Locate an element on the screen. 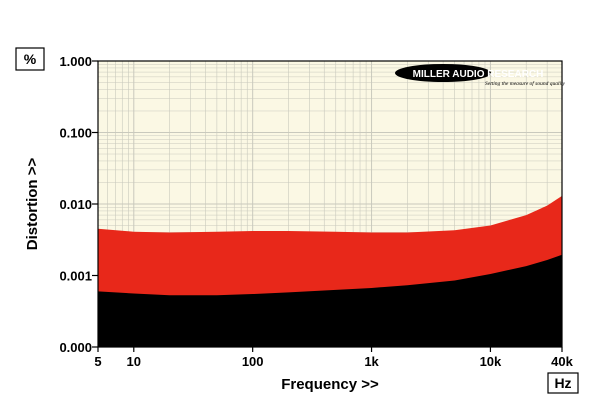 The height and width of the screenshot is (414, 600). logo-name: MILLER AUDIO RESEARCH is located at coordinates (478, 74).